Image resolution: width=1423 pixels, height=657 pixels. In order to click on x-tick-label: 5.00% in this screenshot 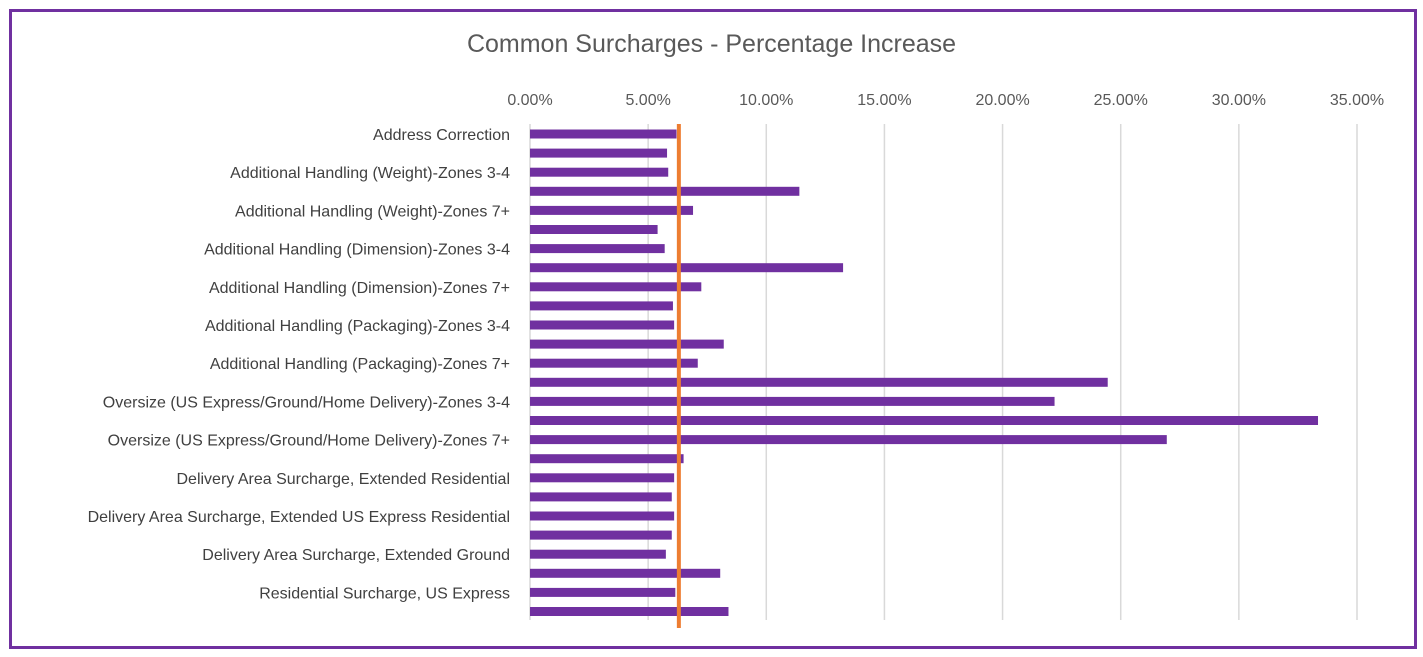, I will do `click(647, 100)`.